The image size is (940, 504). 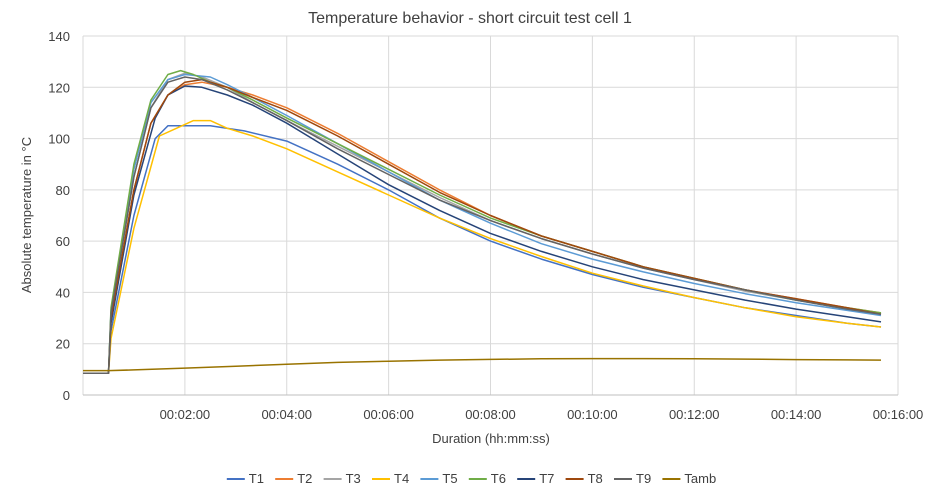 What do you see at coordinates (59, 87) in the screenshot?
I see `y-tick-label: 120` at bounding box center [59, 87].